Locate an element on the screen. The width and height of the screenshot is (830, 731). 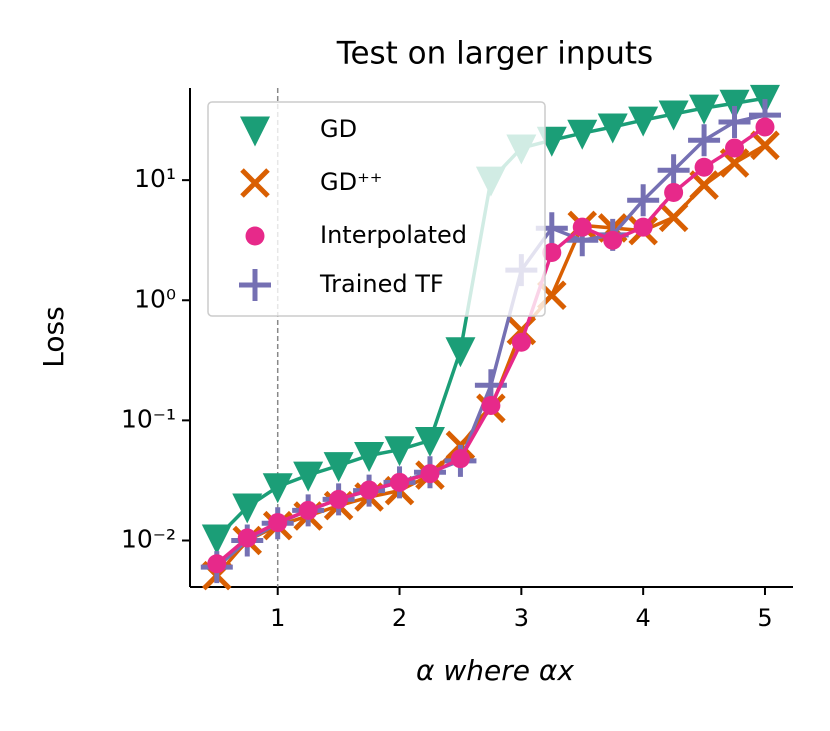
y-tick-label: 10¹ is located at coordinates (155, 178).